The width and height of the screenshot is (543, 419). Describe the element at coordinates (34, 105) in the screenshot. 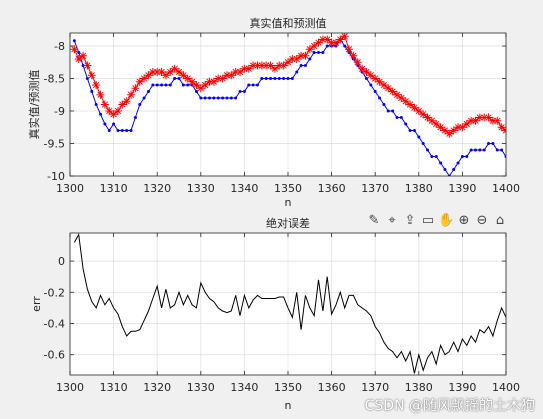

I see `y-axis-label: 真实值/预测值` at that location.